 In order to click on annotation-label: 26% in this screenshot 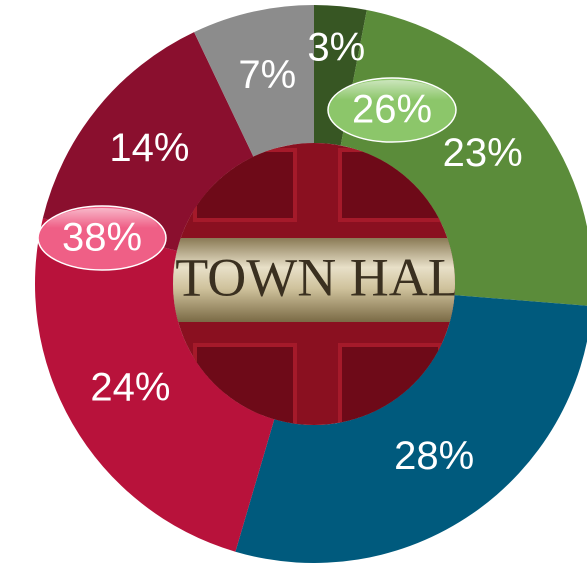, I will do `click(392, 110)`.